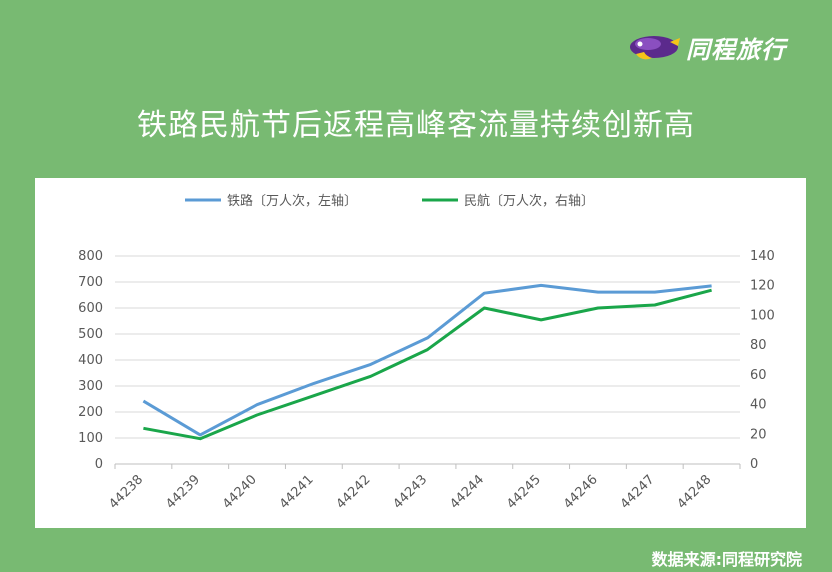  I want to click on y-left-tick-label: 400, so click(90, 360).